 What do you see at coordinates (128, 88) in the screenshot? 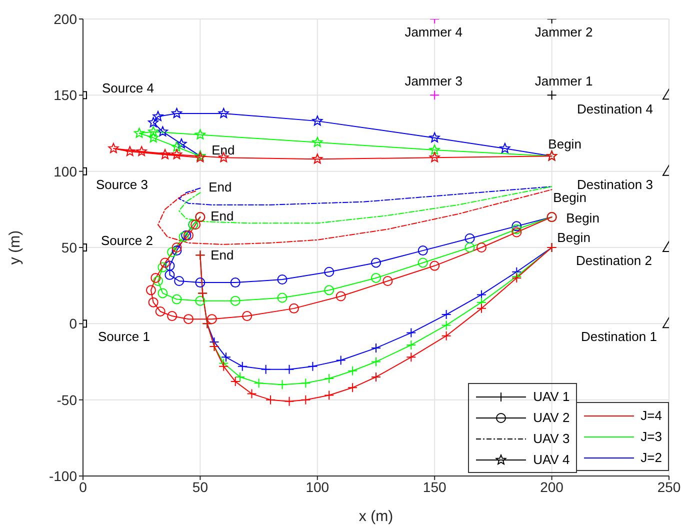
I see `annotation: Source 4` at bounding box center [128, 88].